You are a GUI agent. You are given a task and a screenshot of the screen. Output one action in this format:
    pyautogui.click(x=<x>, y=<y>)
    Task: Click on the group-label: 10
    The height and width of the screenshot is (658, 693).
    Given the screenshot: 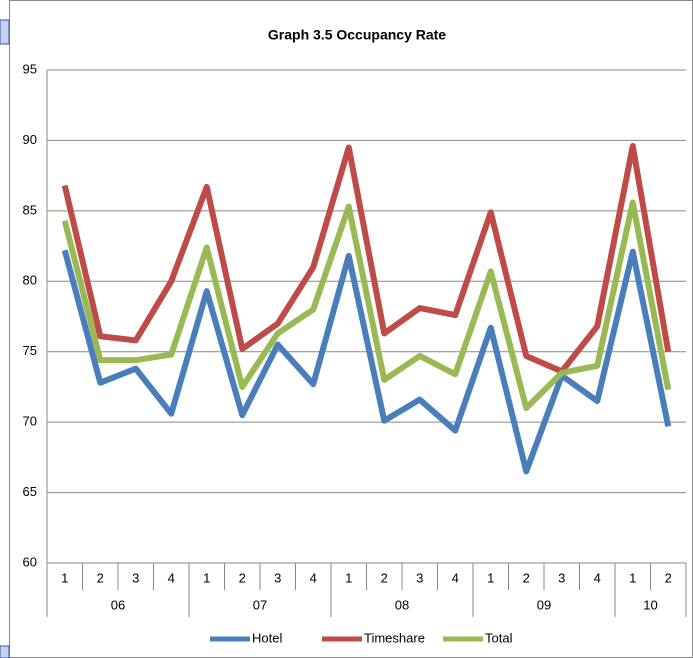 What is the action you would take?
    pyautogui.click(x=650, y=604)
    